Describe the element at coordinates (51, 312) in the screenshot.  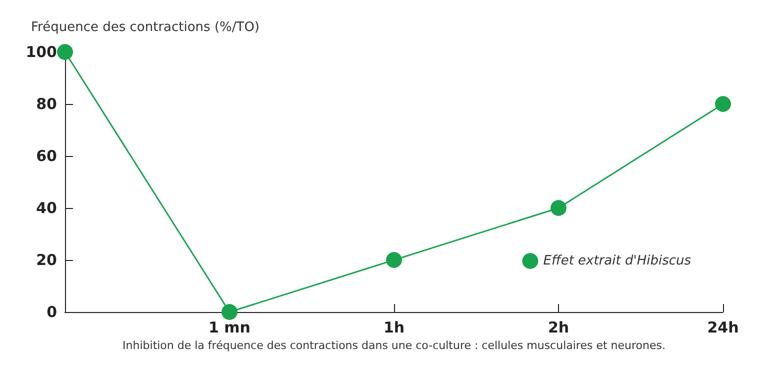
I see `y-tick-label: 0` at that location.